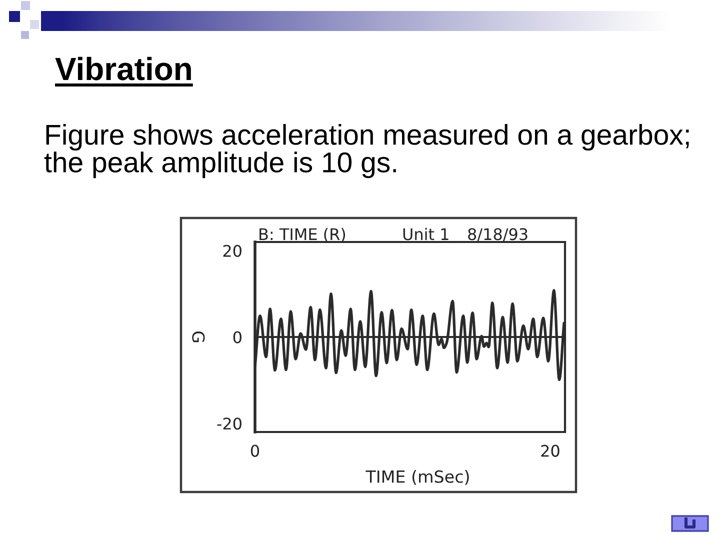  What do you see at coordinates (366, 151) in the screenshot?
I see `chart-subtitle: Figure shows acceleration measured on a gearbox; the peak amplitude is 10 gs.` at bounding box center [366, 151].